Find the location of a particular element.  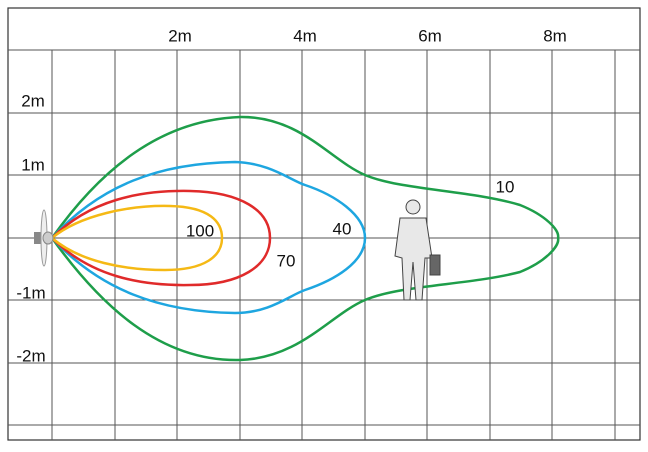

person is located at coordinates (417, 250).